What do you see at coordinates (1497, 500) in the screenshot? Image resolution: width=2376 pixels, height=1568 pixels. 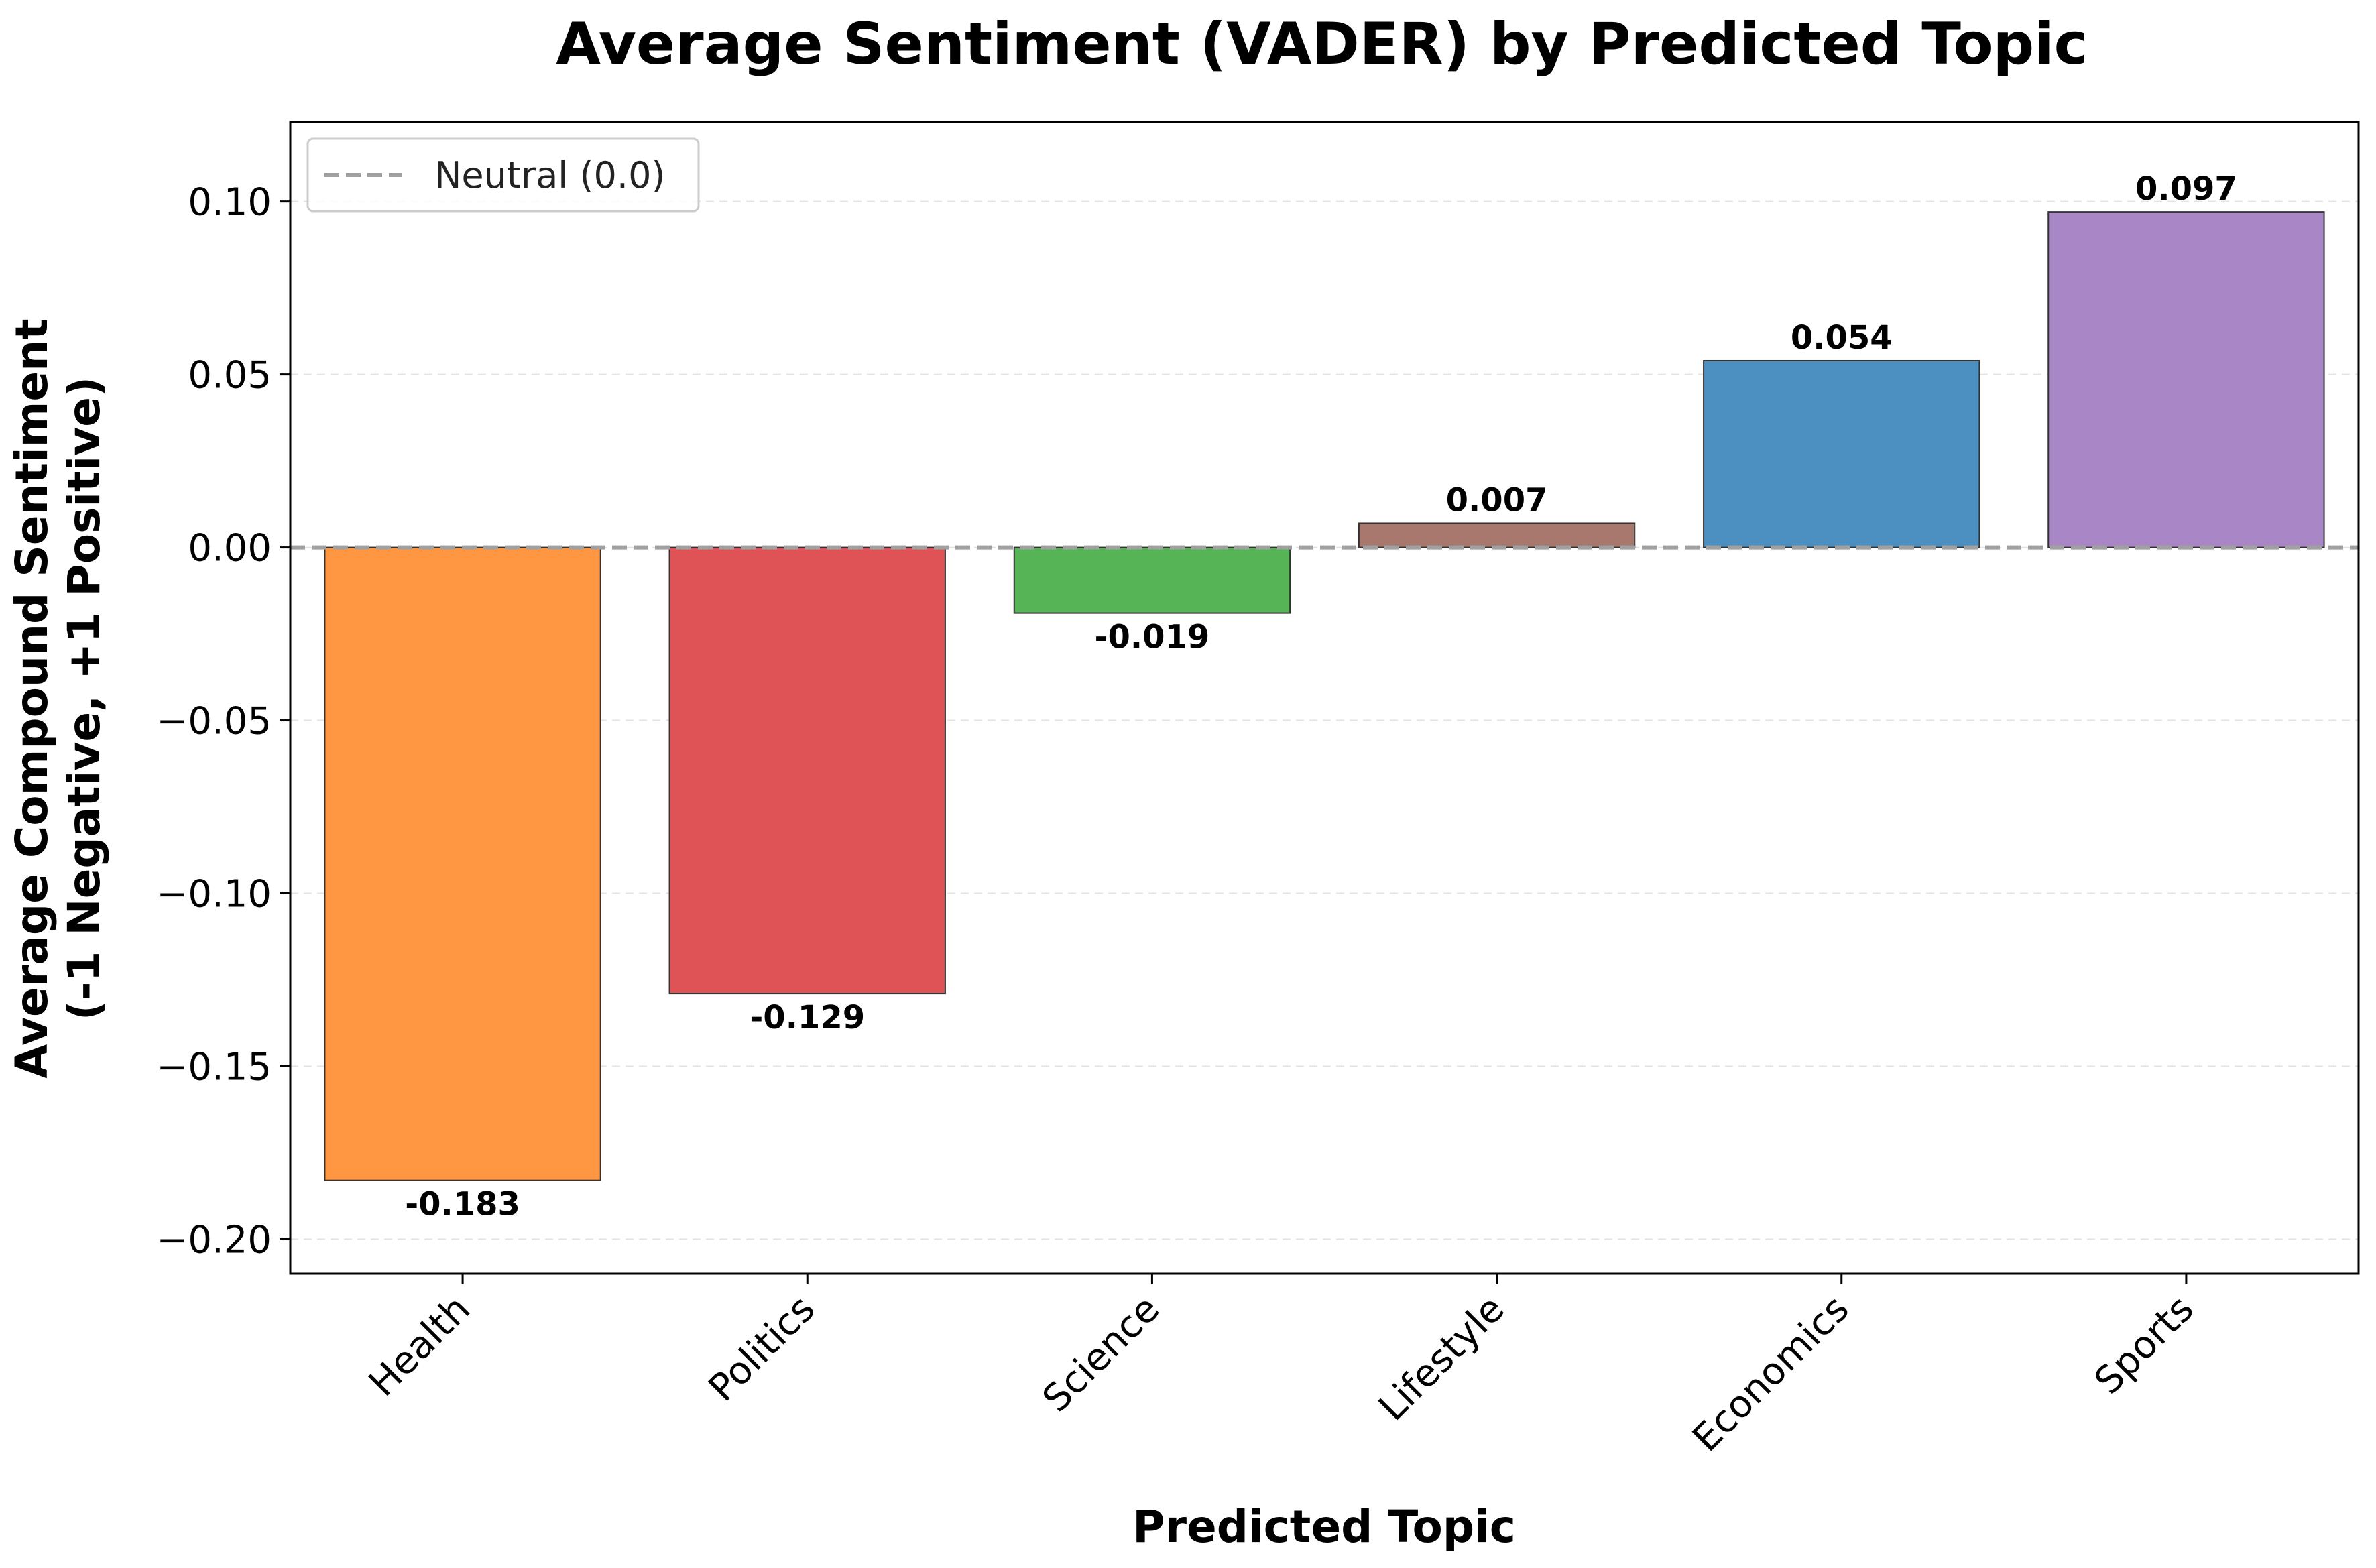 I see `value-label-lifestyle: 0.007` at bounding box center [1497, 500].